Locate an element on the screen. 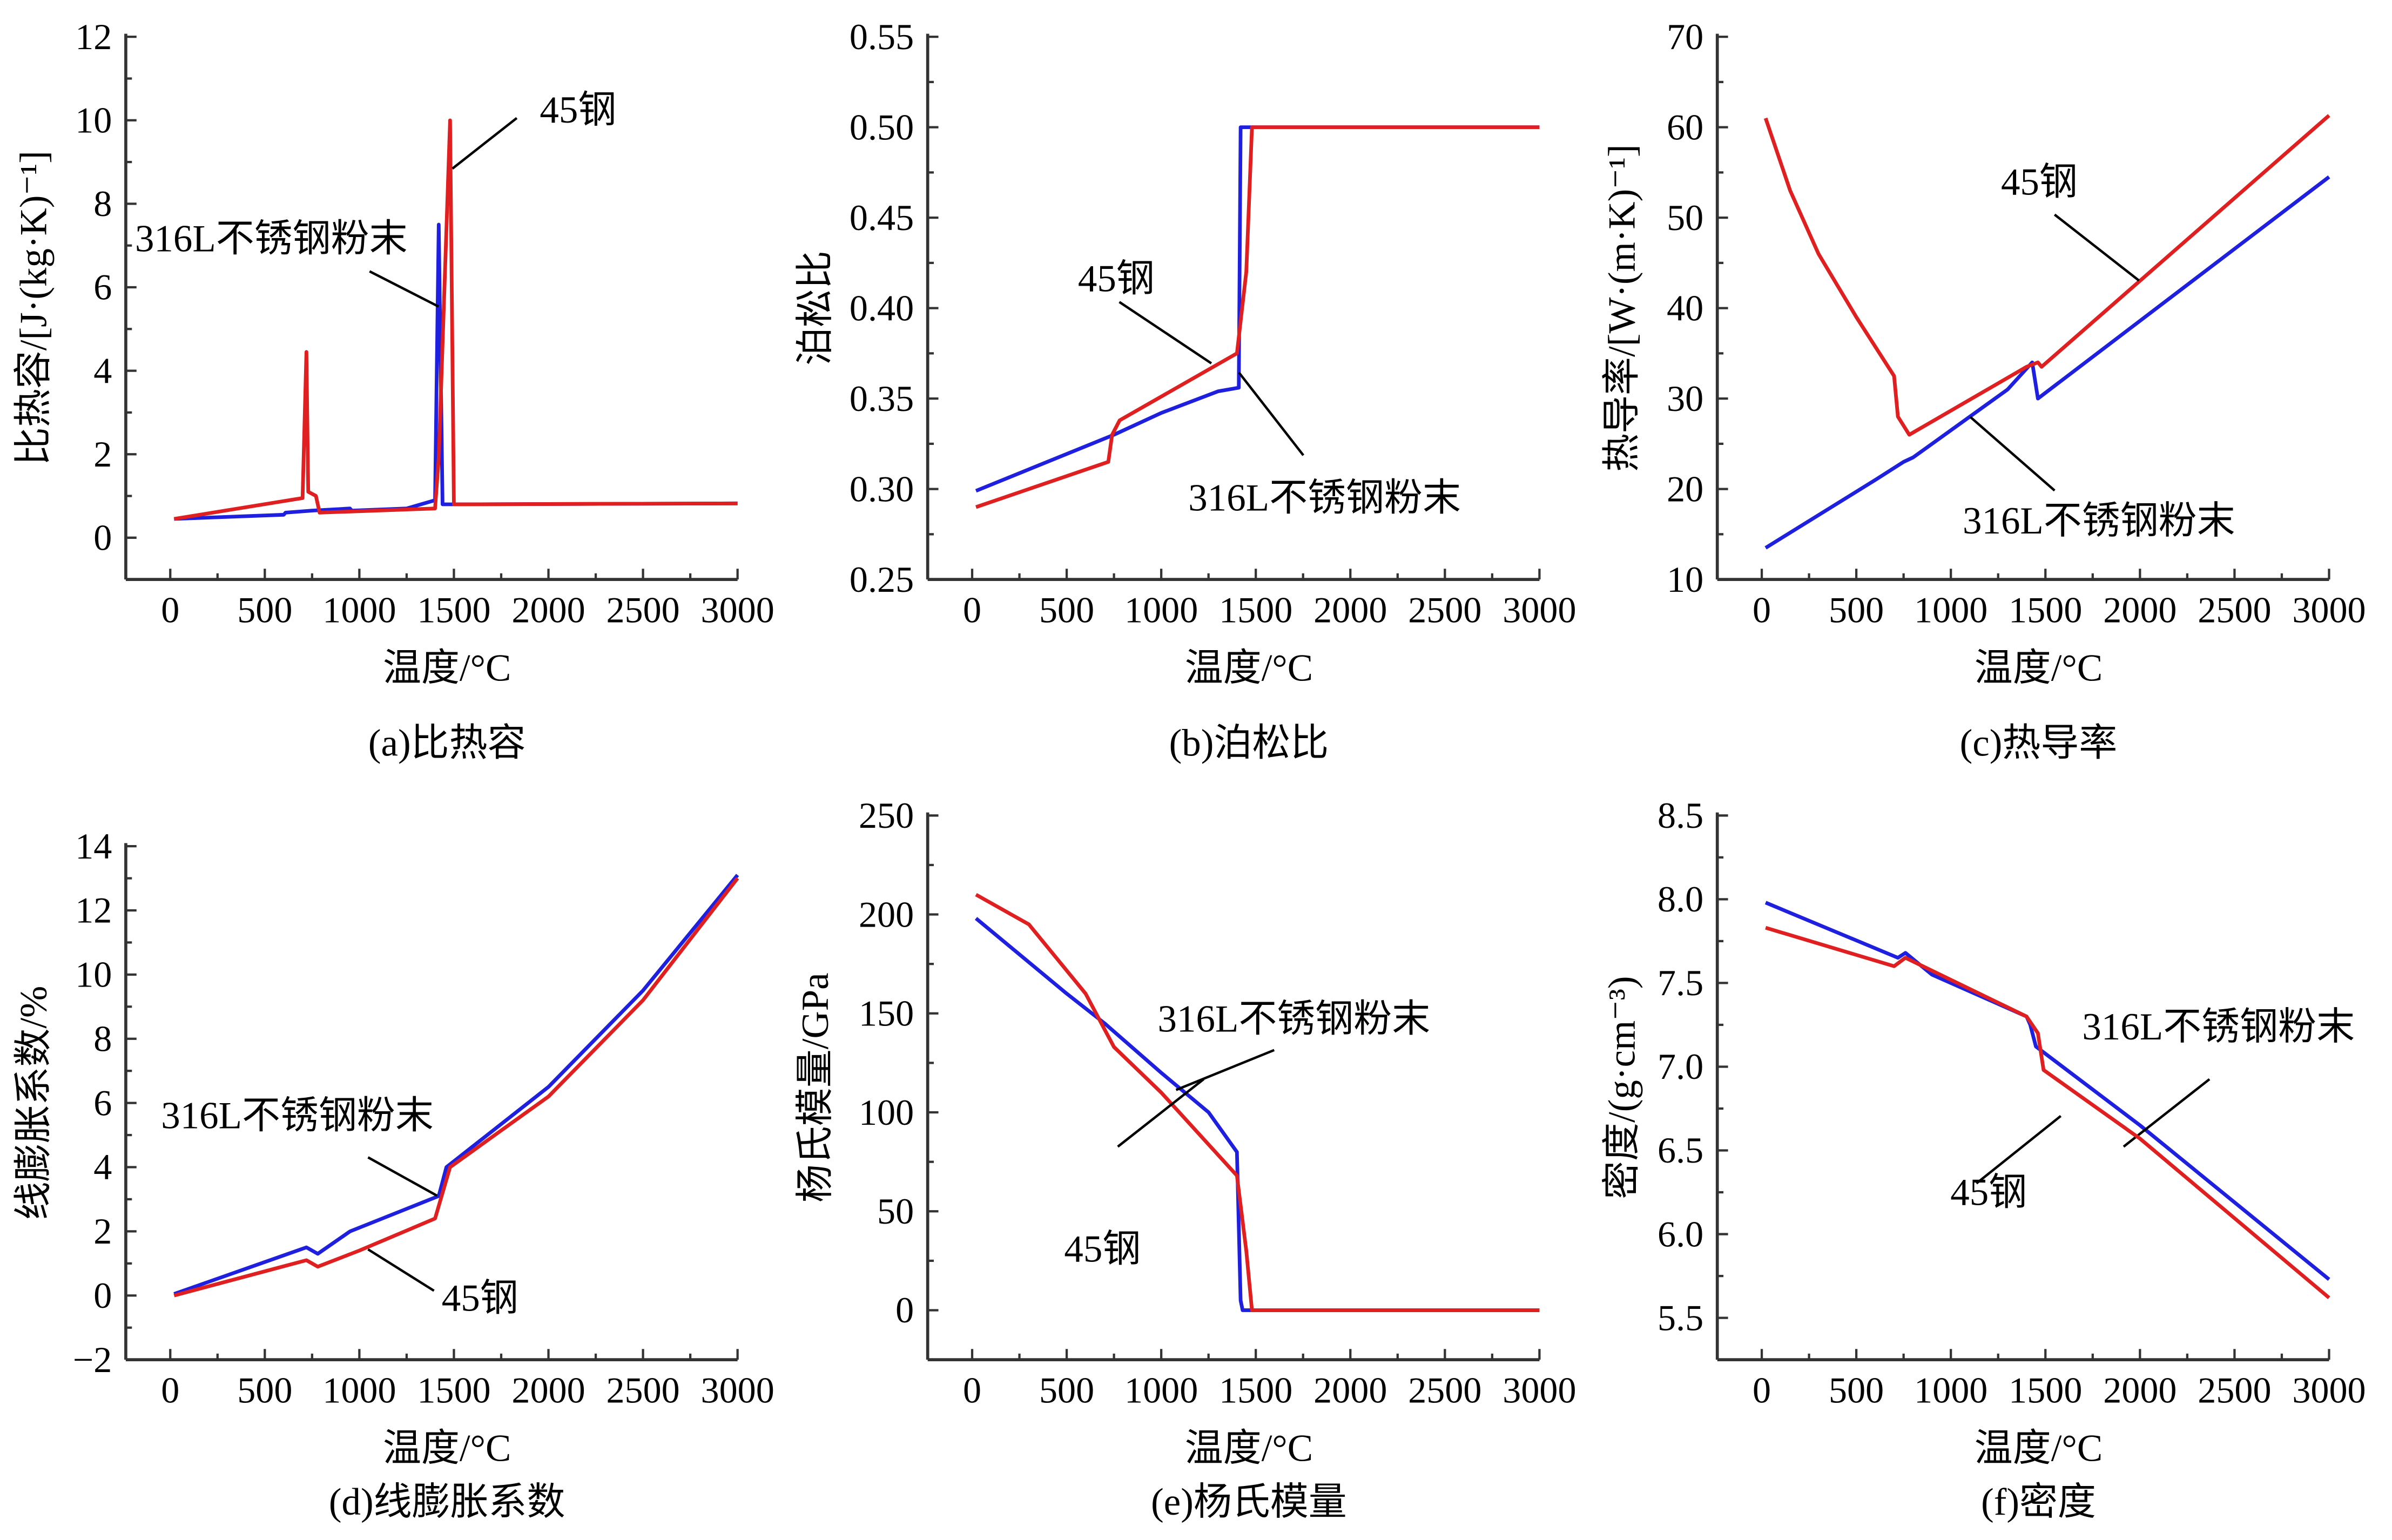 This screenshot has width=2392, height=1540. y-tick-label: 150 is located at coordinates (886, 1013).